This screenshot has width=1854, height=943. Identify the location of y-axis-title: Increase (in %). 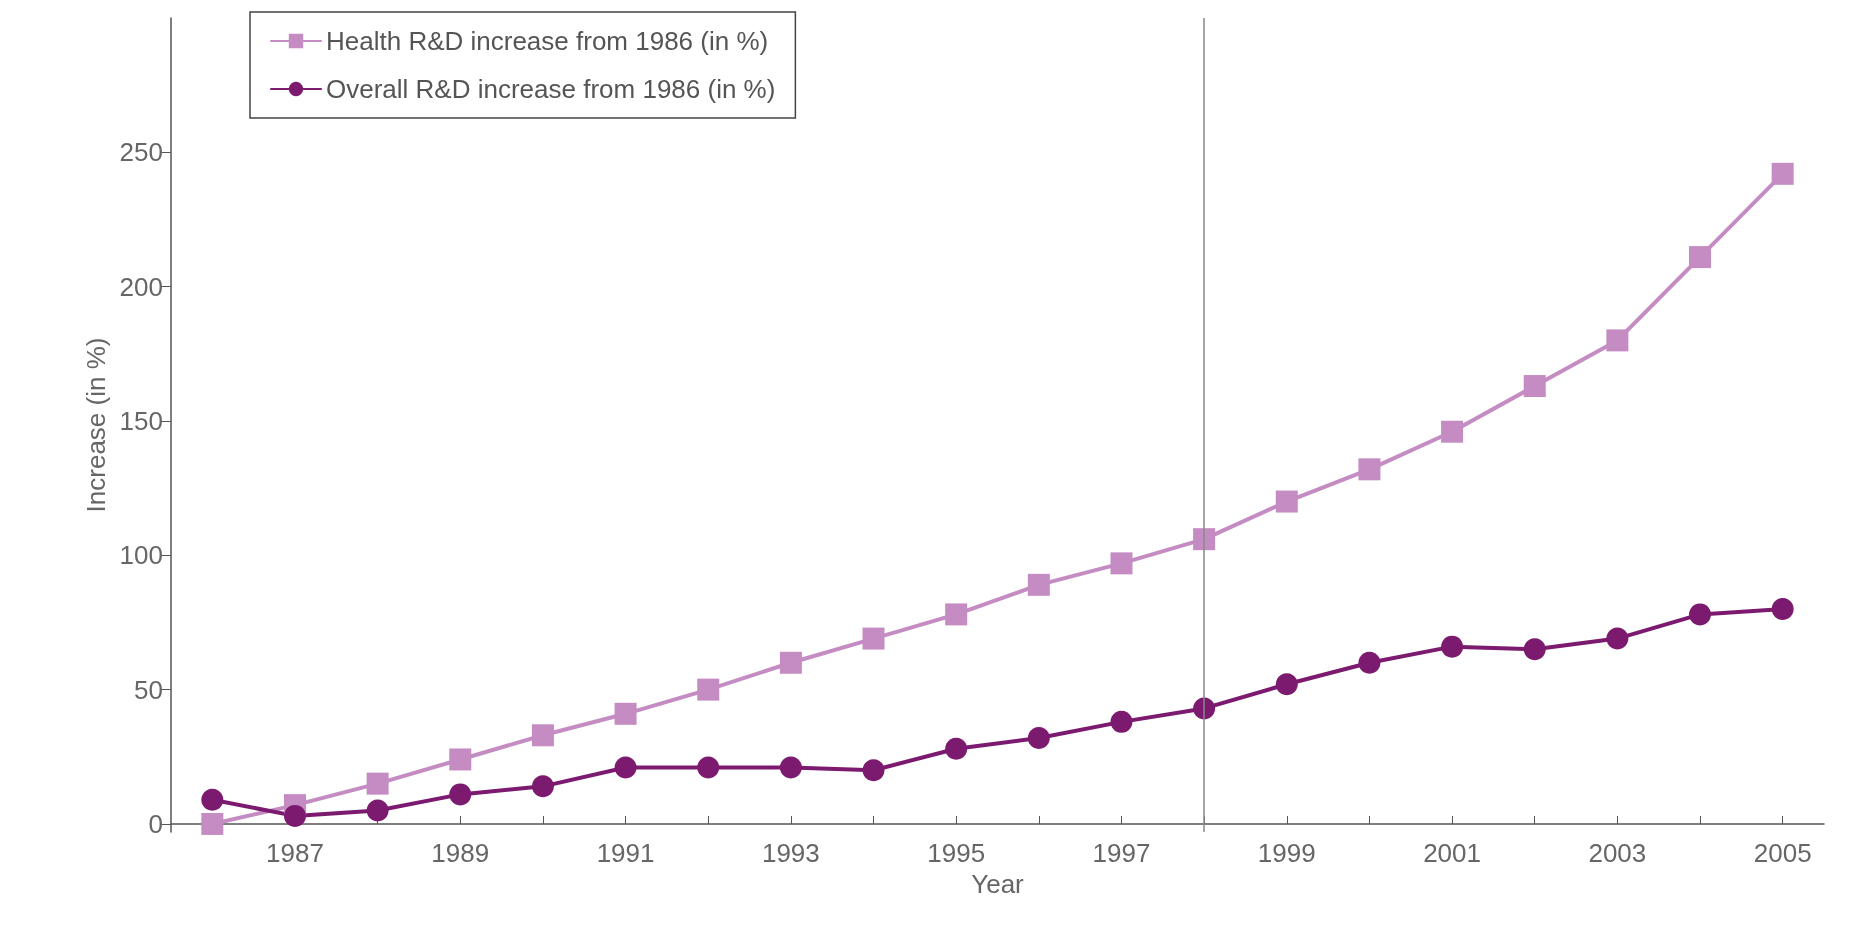
(95, 425).